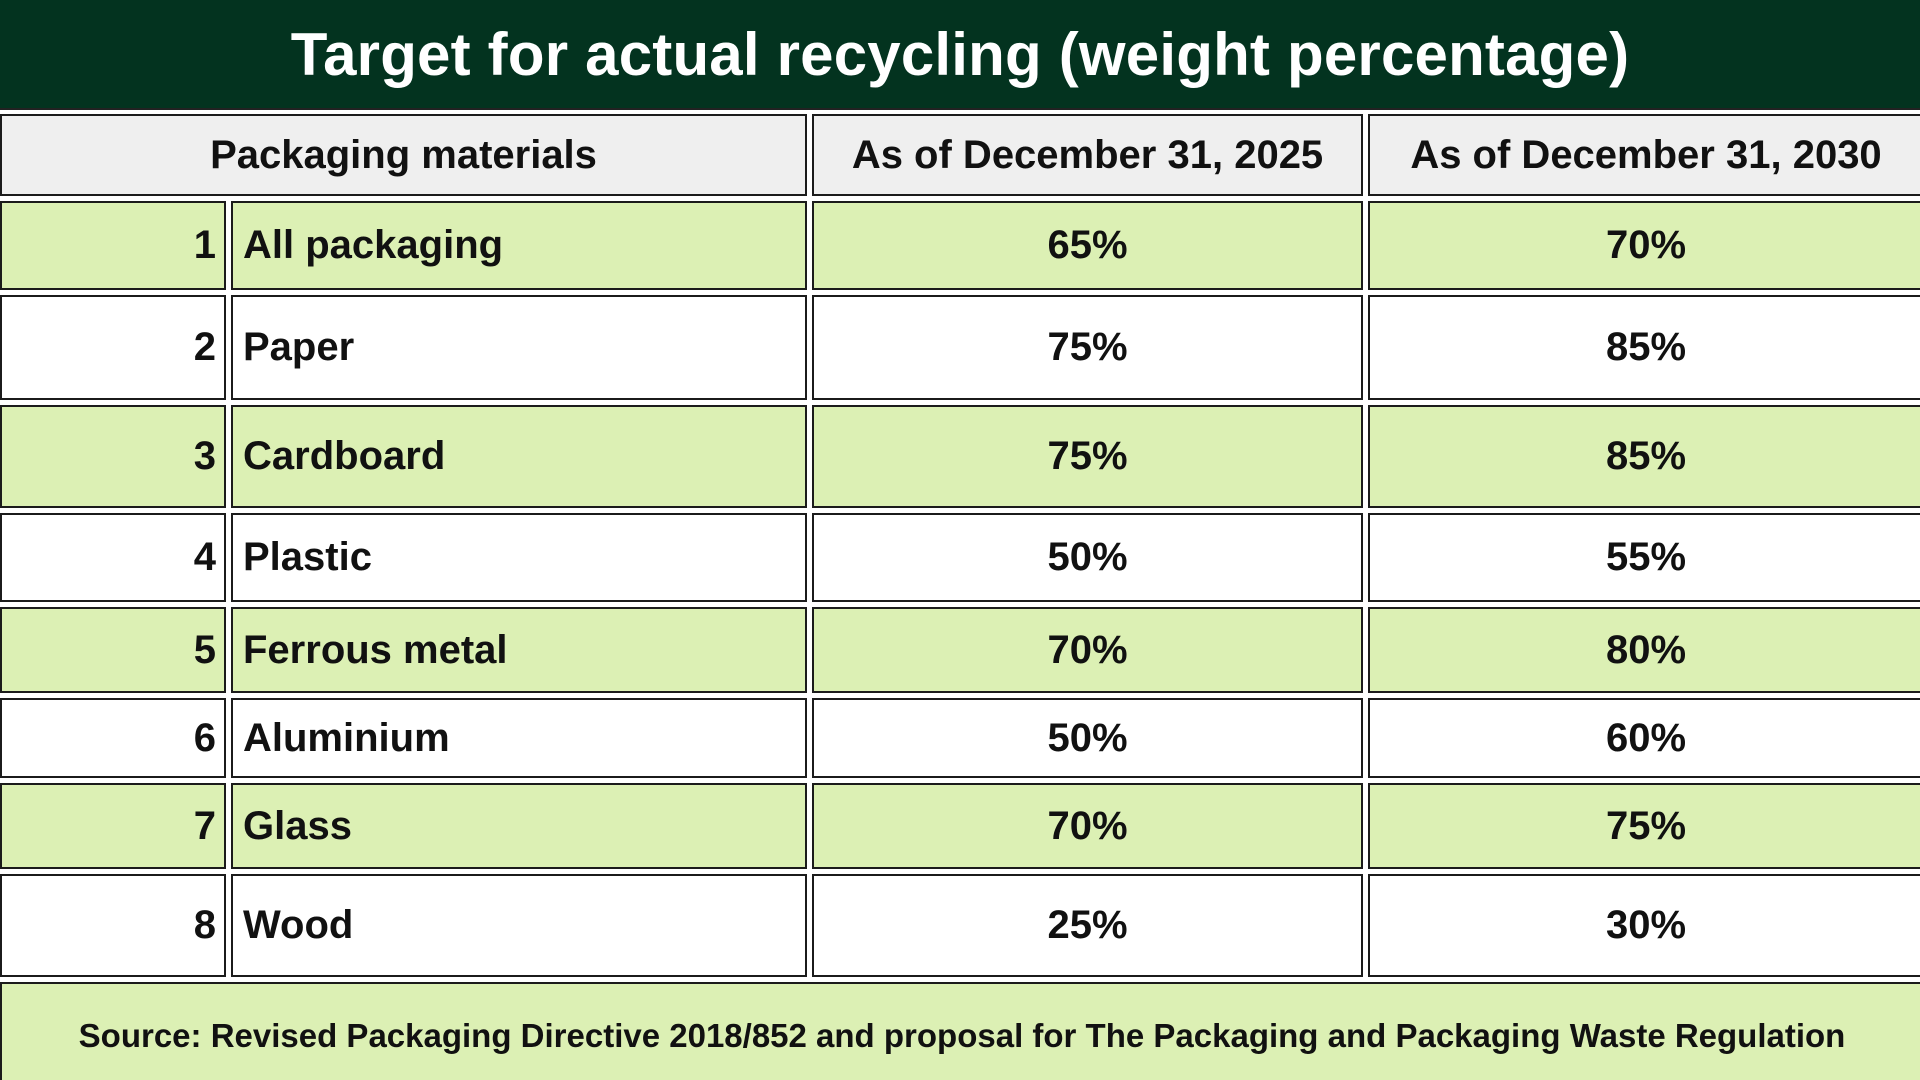 The width and height of the screenshot is (1920, 1080). Describe the element at coordinates (519, 557) in the screenshot. I see `row-material: Plastic` at that location.